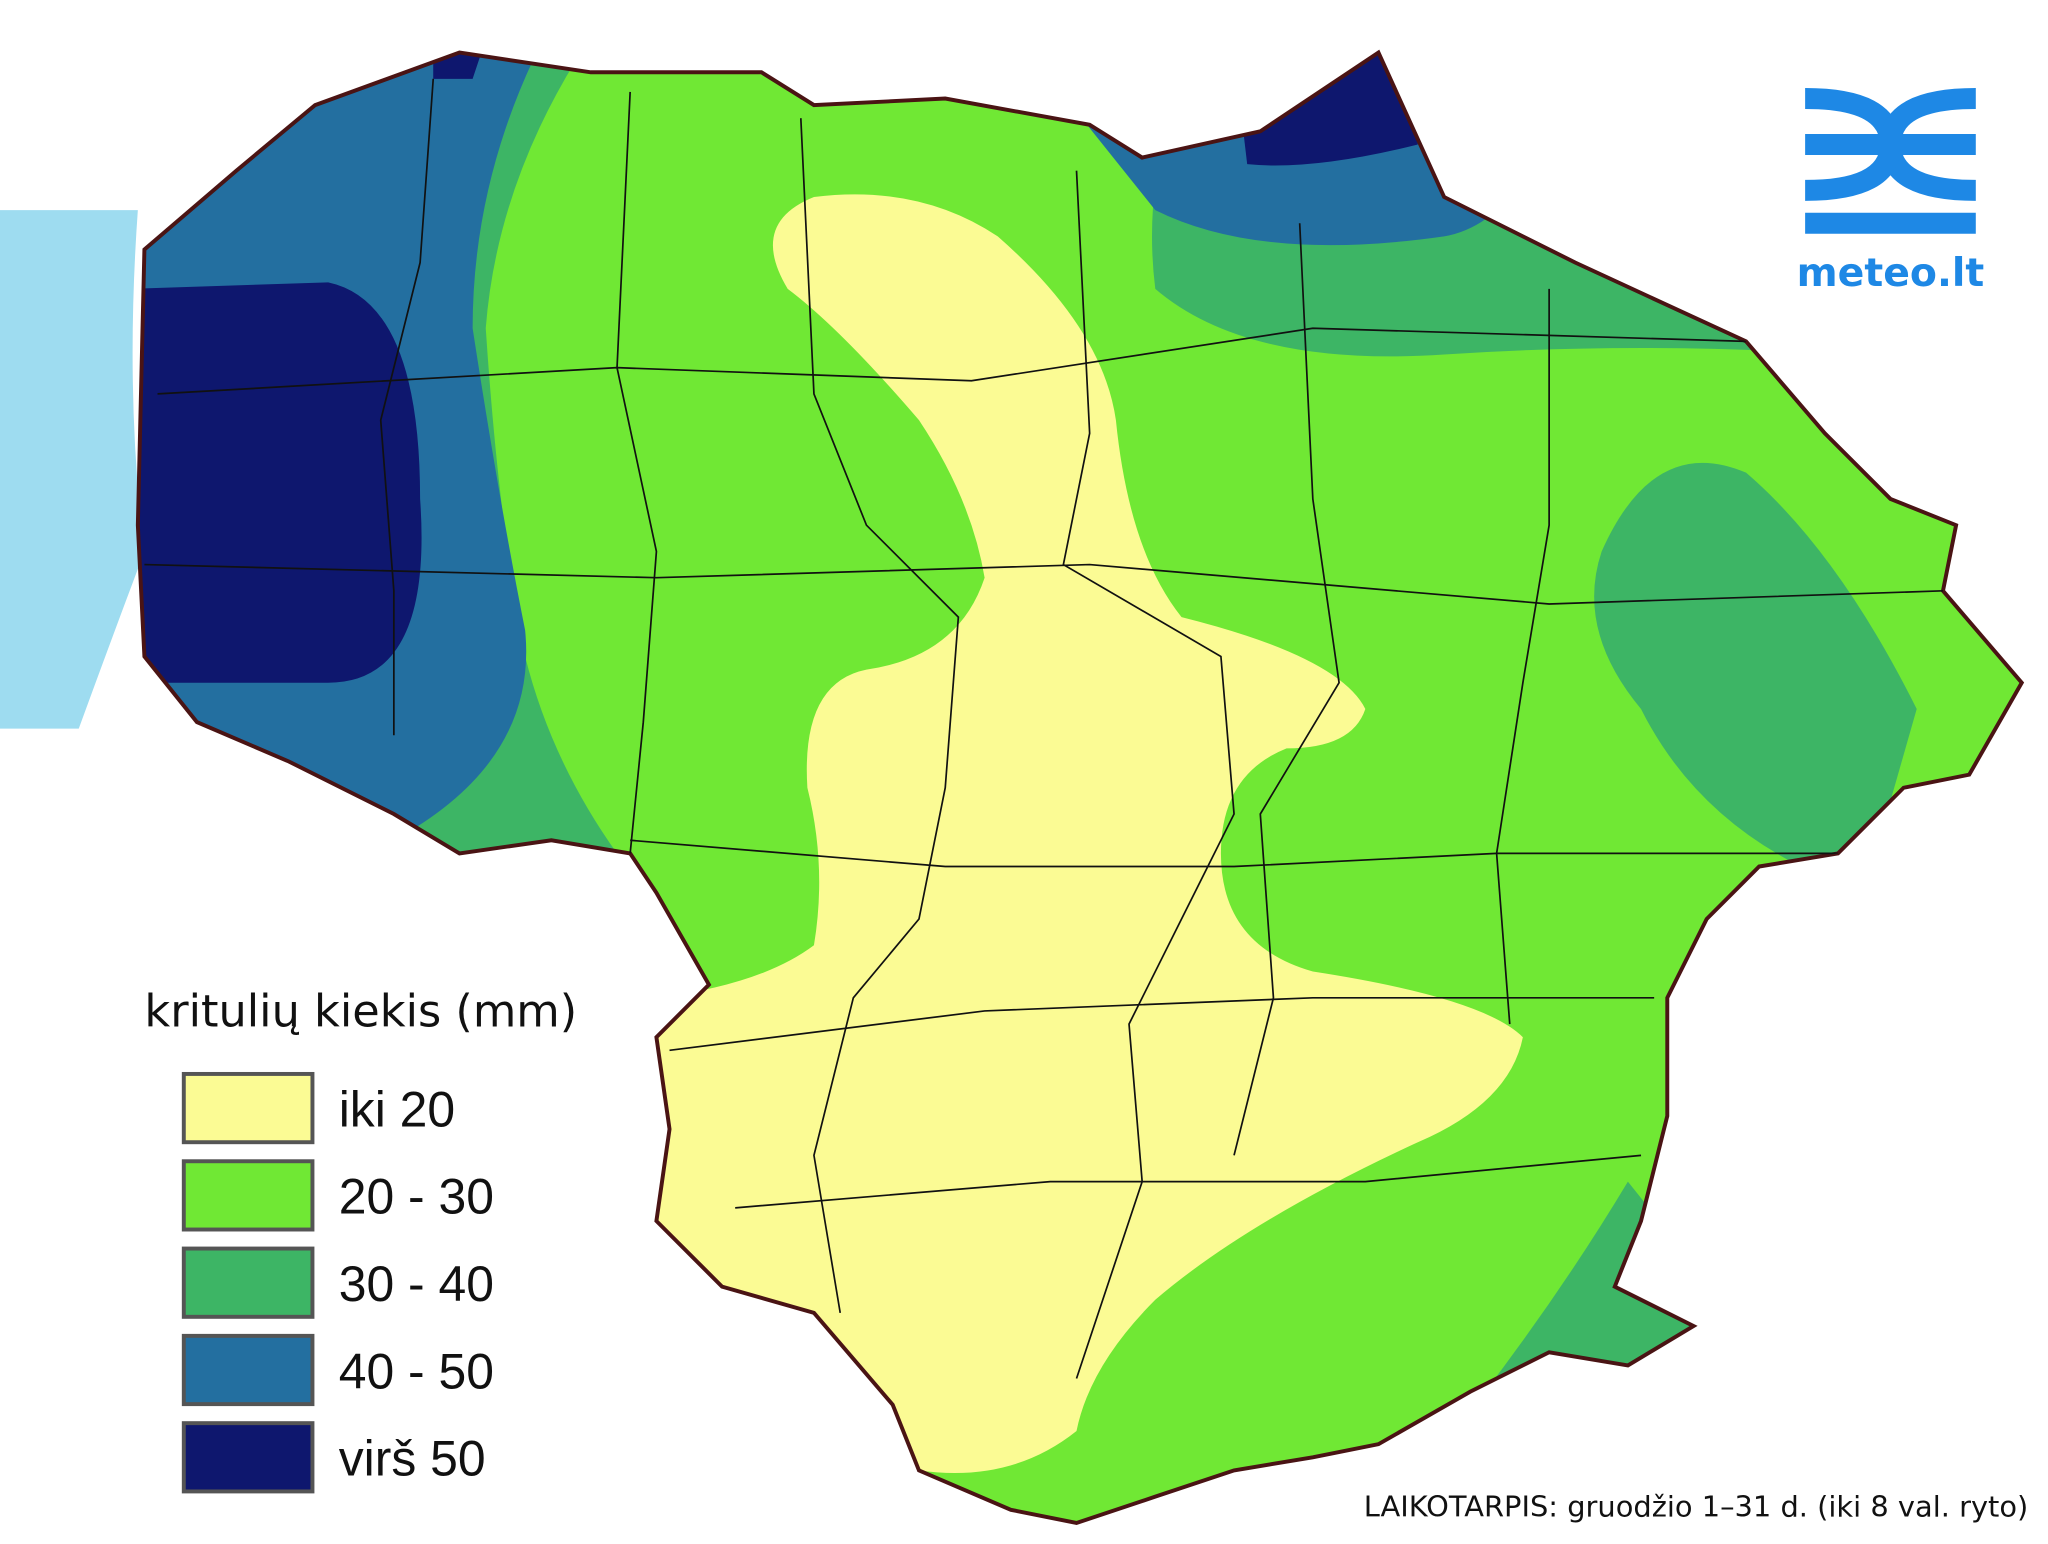 This screenshot has width=2048, height=1544. I want to click on legend-label: iki 20, so click(397, 1109).